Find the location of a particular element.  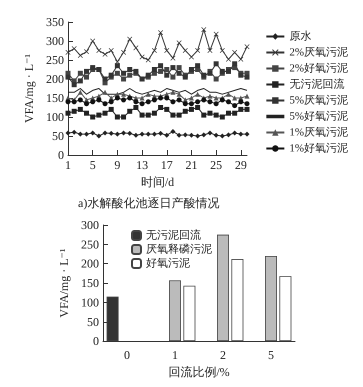

y-tick-label: 50 is located at coordinates (58, 136).